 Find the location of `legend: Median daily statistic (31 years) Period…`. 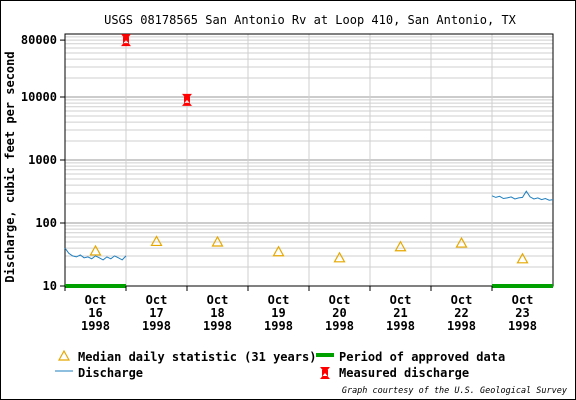

legend: Median daily statistic (31 years) Period… is located at coordinates (280, 364).